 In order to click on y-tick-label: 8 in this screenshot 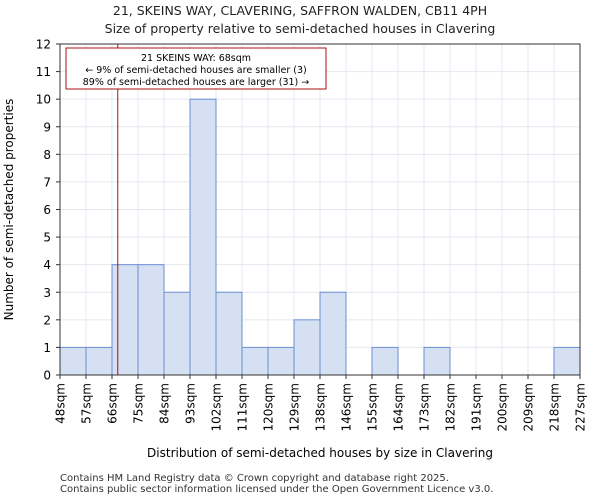, I will do `click(47, 155)`.